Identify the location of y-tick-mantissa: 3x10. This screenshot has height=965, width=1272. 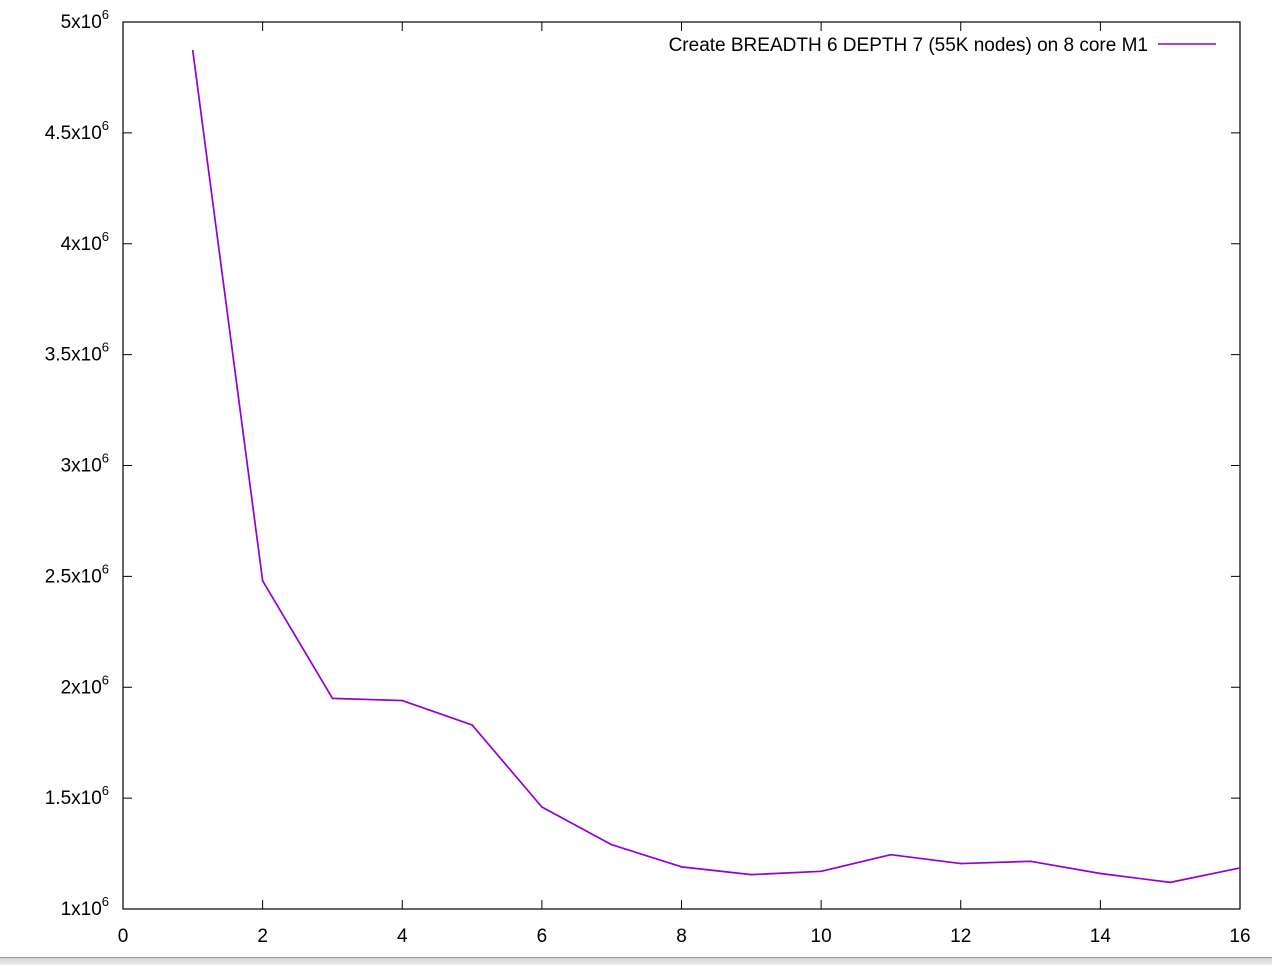
(81, 466).